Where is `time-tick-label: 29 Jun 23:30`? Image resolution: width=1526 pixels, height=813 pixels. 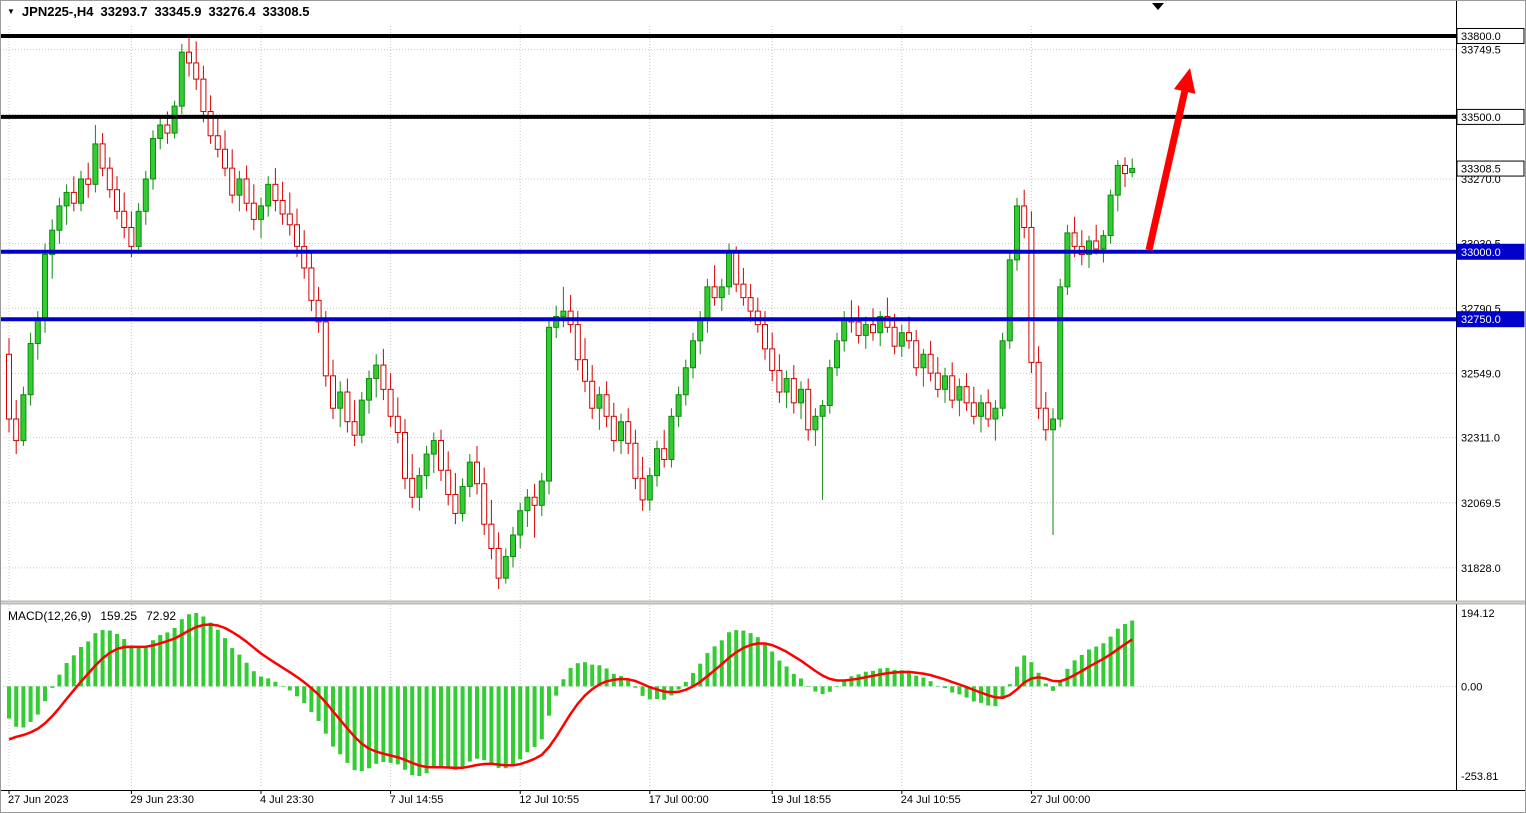
time-tick-label: 29 Jun 23:30 is located at coordinates (162, 800).